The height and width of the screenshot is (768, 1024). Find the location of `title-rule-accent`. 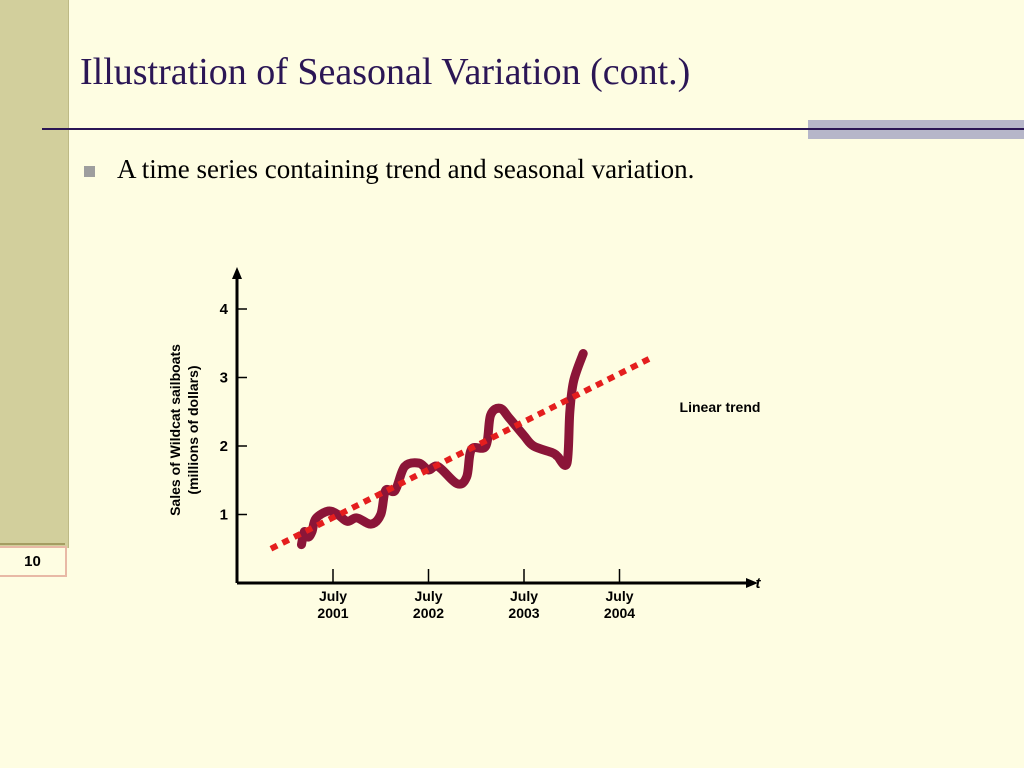

title-rule-accent is located at coordinates (916, 129).